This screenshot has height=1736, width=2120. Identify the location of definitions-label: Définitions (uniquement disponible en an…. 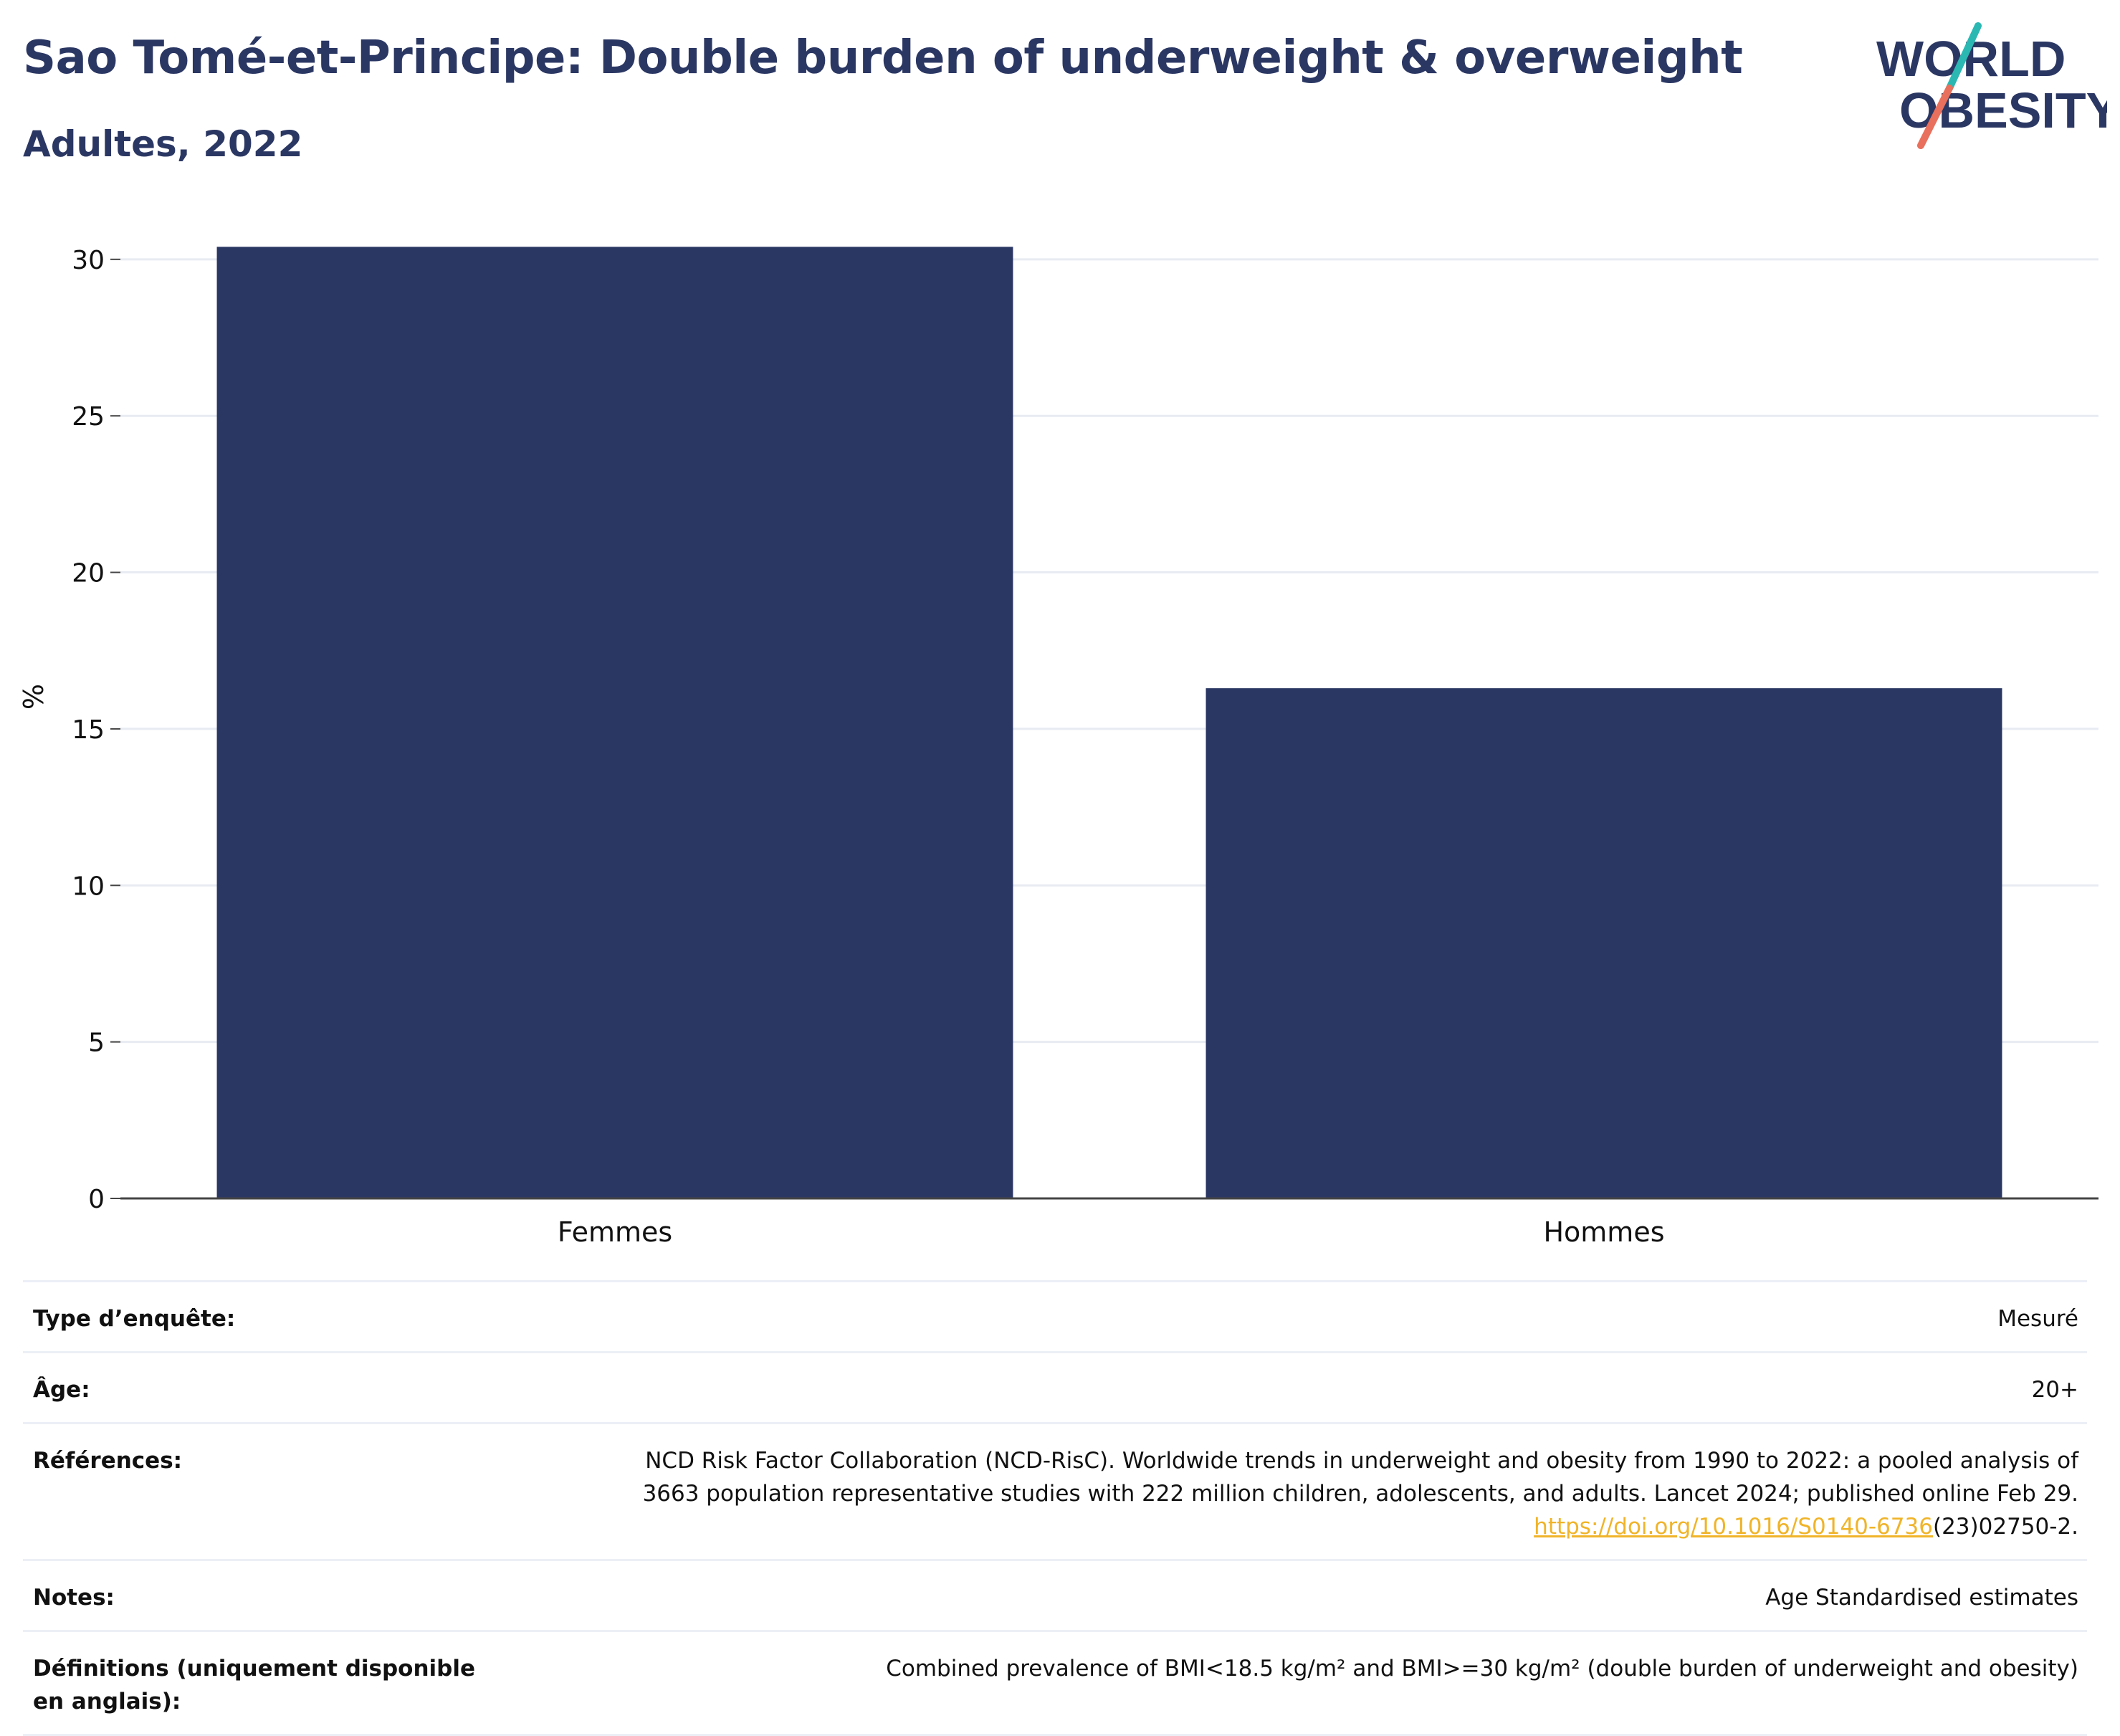
(269, 1683).